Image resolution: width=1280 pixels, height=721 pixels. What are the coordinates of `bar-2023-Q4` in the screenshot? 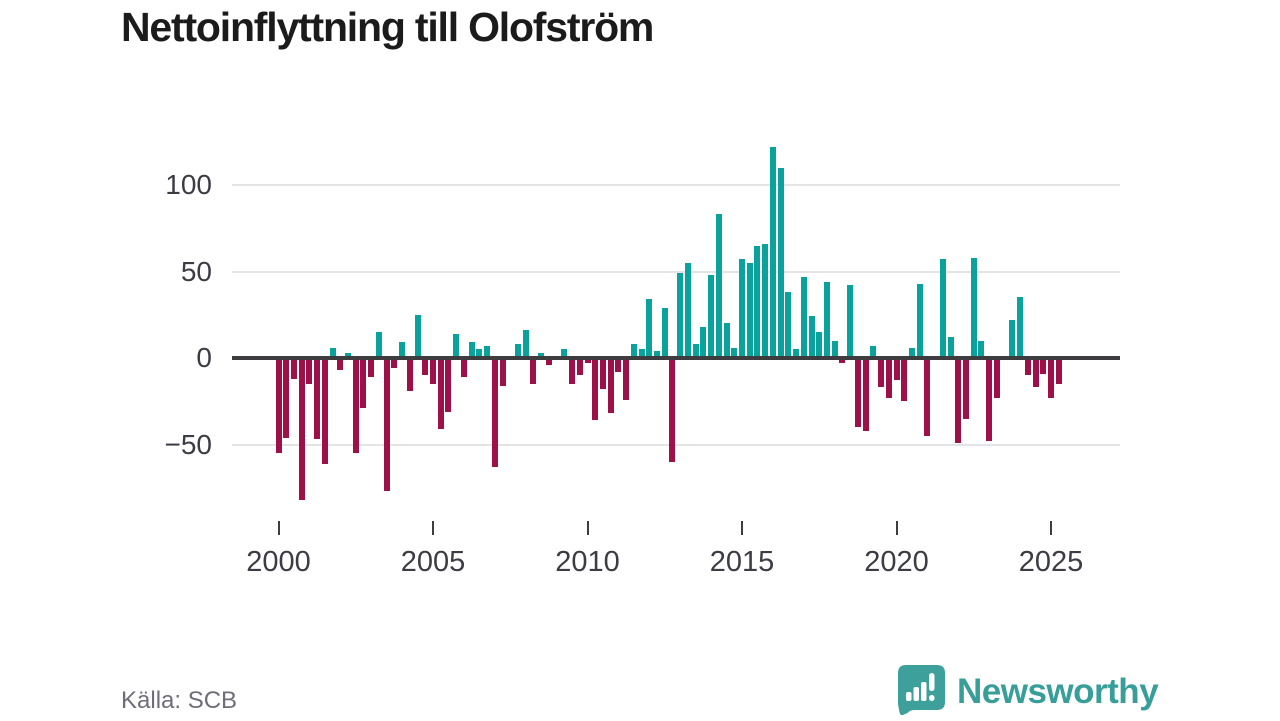 It's located at (1012, 339).